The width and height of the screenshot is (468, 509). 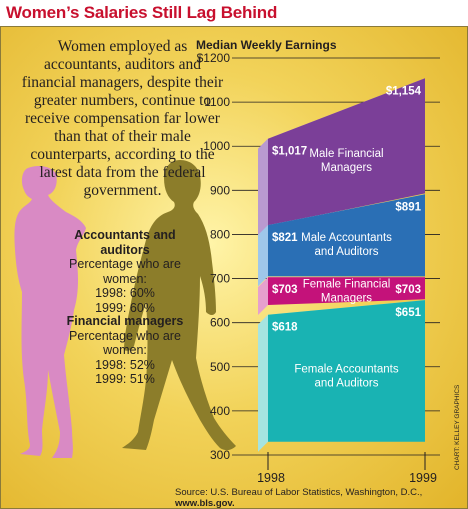 I want to click on y-tick-label: $1200, so click(x=214, y=58).